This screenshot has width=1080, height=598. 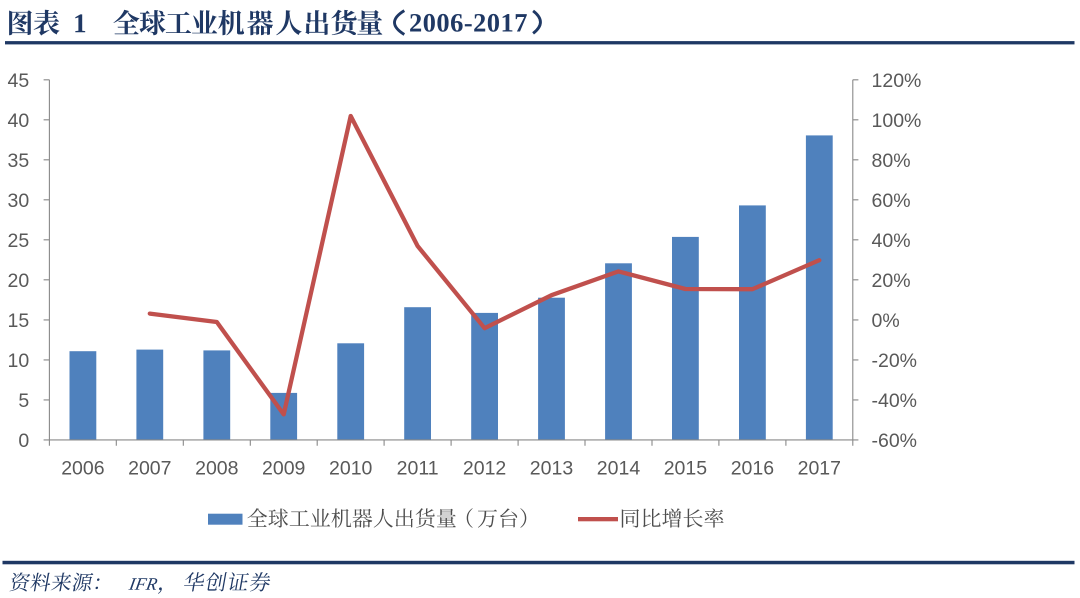 What do you see at coordinates (895, 441) in the screenshot?
I see `svg-text: -60%` at bounding box center [895, 441].